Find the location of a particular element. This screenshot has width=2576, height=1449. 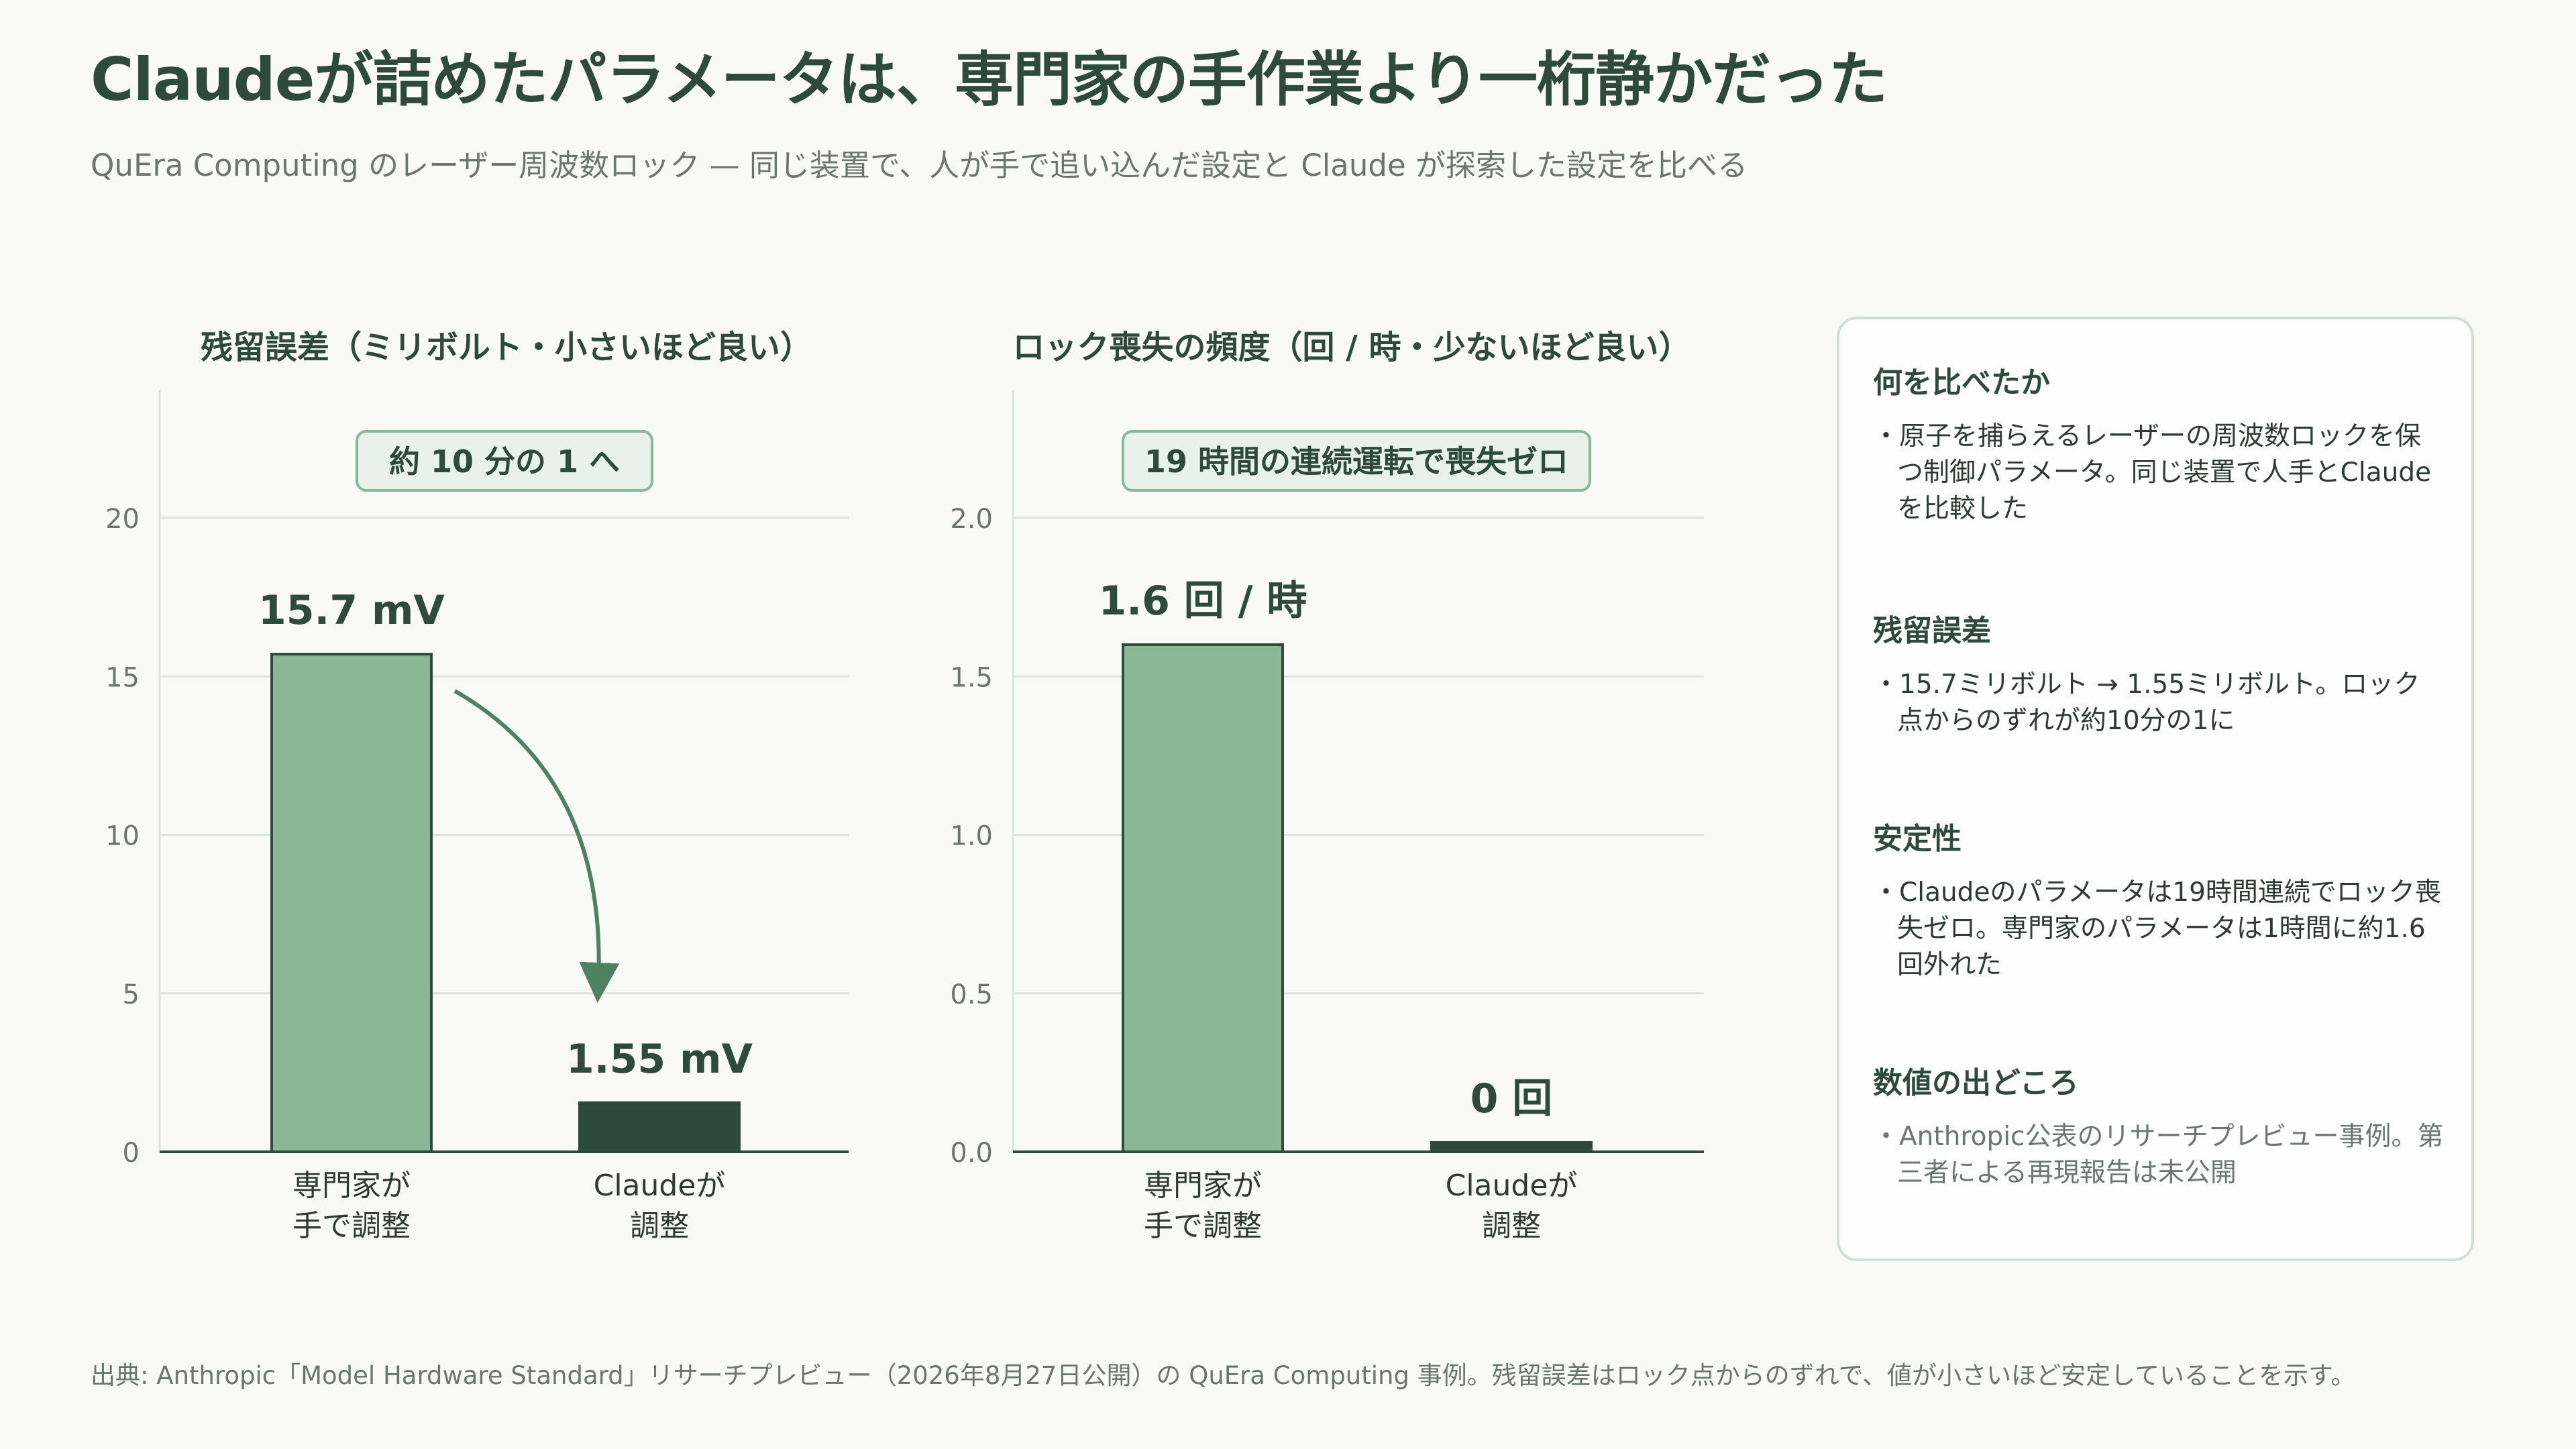

summary-body: ・Anthropic公表のリサーチプレビュー事例。第三者による再現報告は未公開 is located at coordinates (2158, 1155).